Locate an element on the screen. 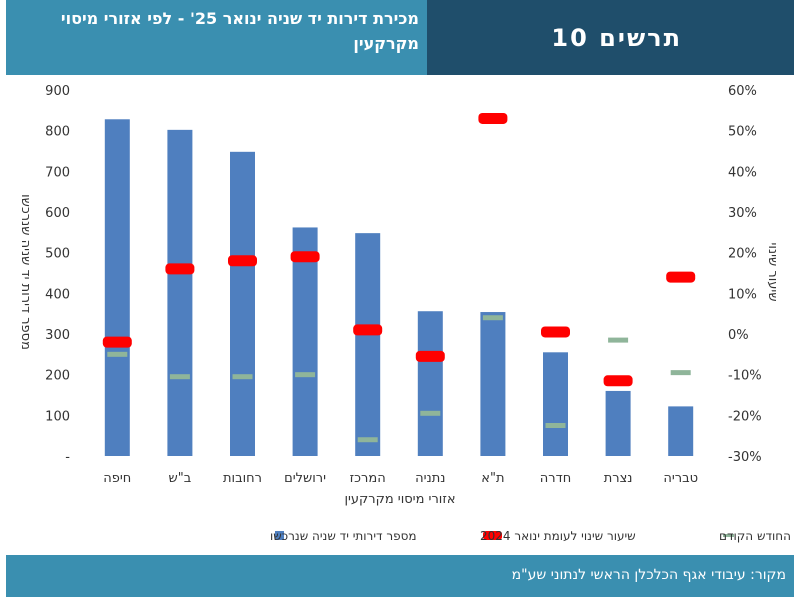 This screenshot has width=794, height=602. y-tick-label: 200 is located at coordinates (57, 376).